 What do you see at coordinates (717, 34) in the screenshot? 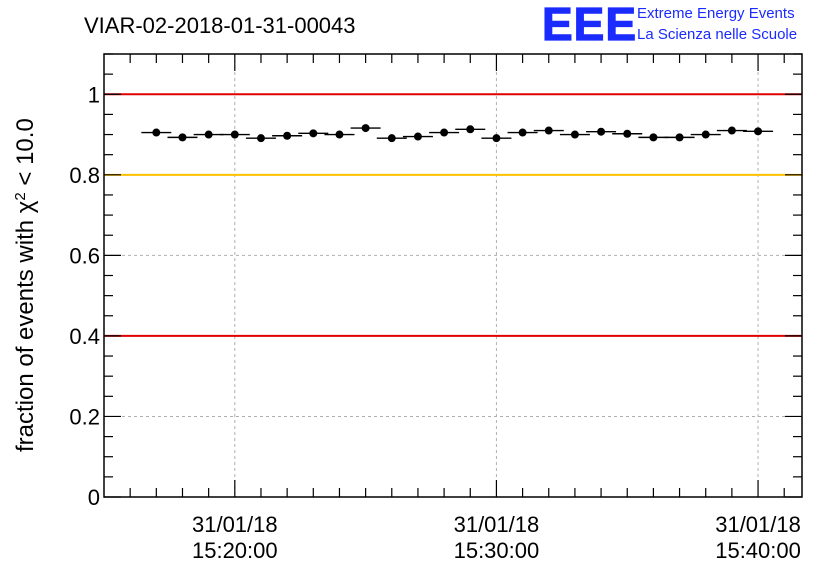
I see `eee-logo-line2: La Scienza nelle Scuole` at bounding box center [717, 34].